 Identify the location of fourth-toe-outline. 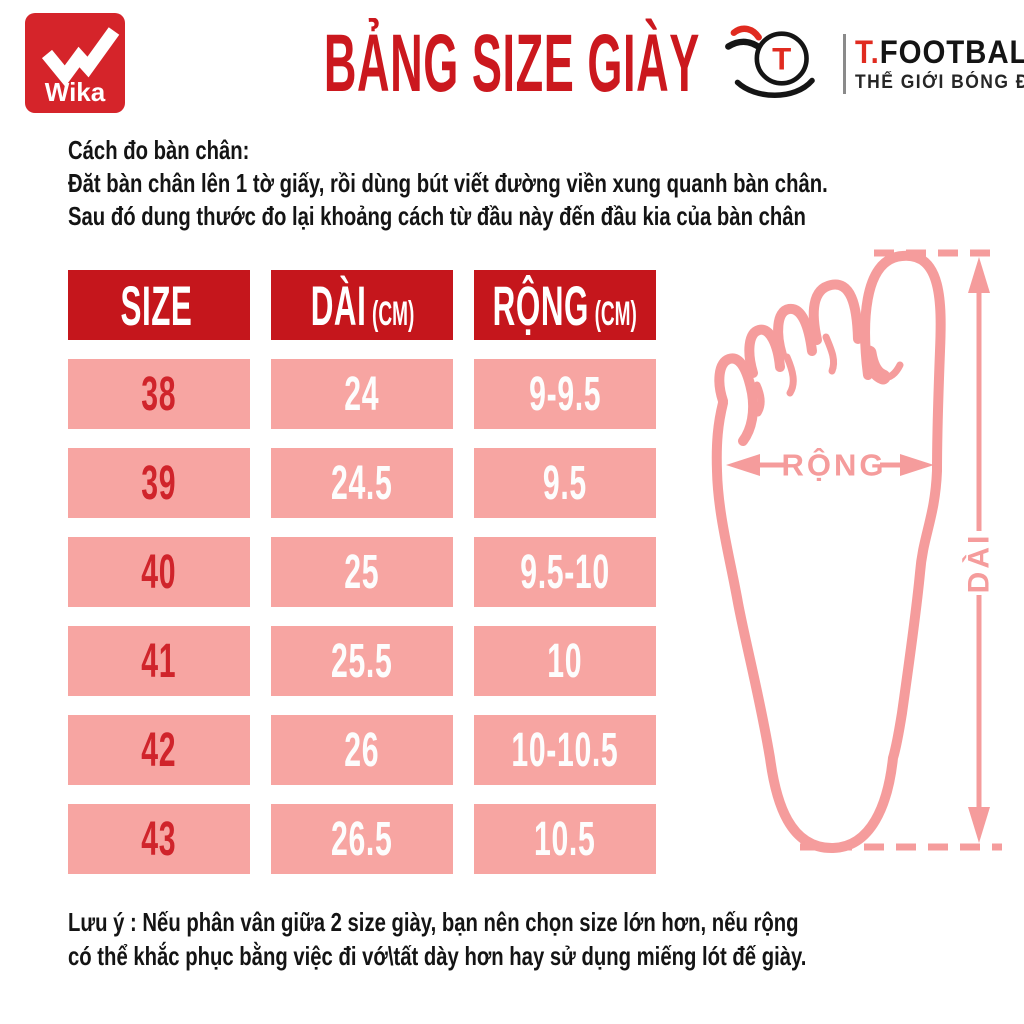
(764, 351).